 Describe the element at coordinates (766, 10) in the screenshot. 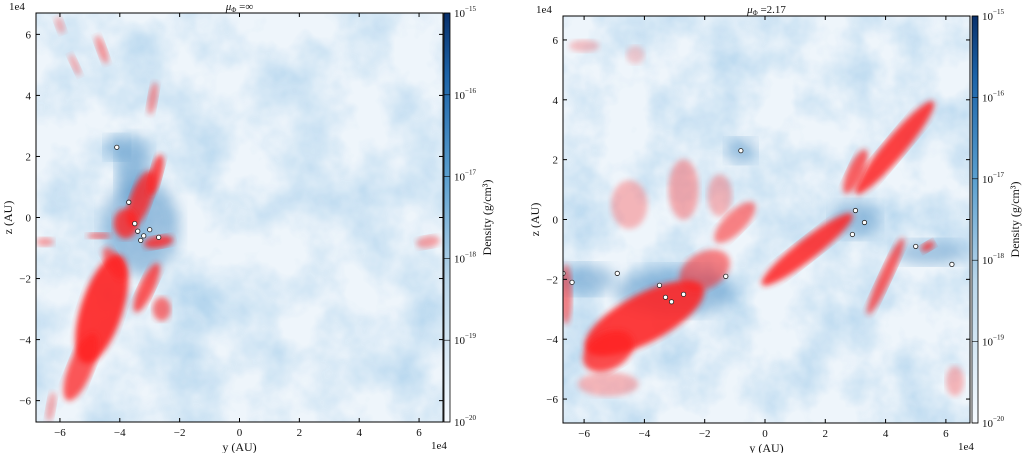

I see `panel-title: μΦ =2.17` at that location.